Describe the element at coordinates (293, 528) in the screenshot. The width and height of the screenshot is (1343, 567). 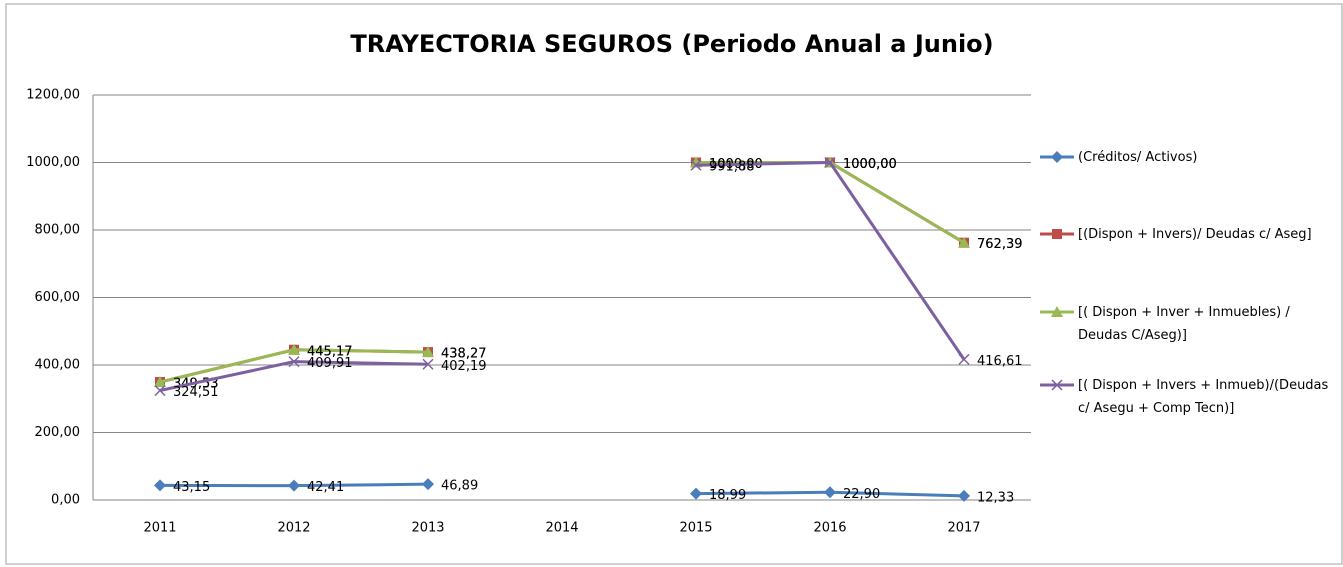
I see `x-tick-label: 2012` at that location.